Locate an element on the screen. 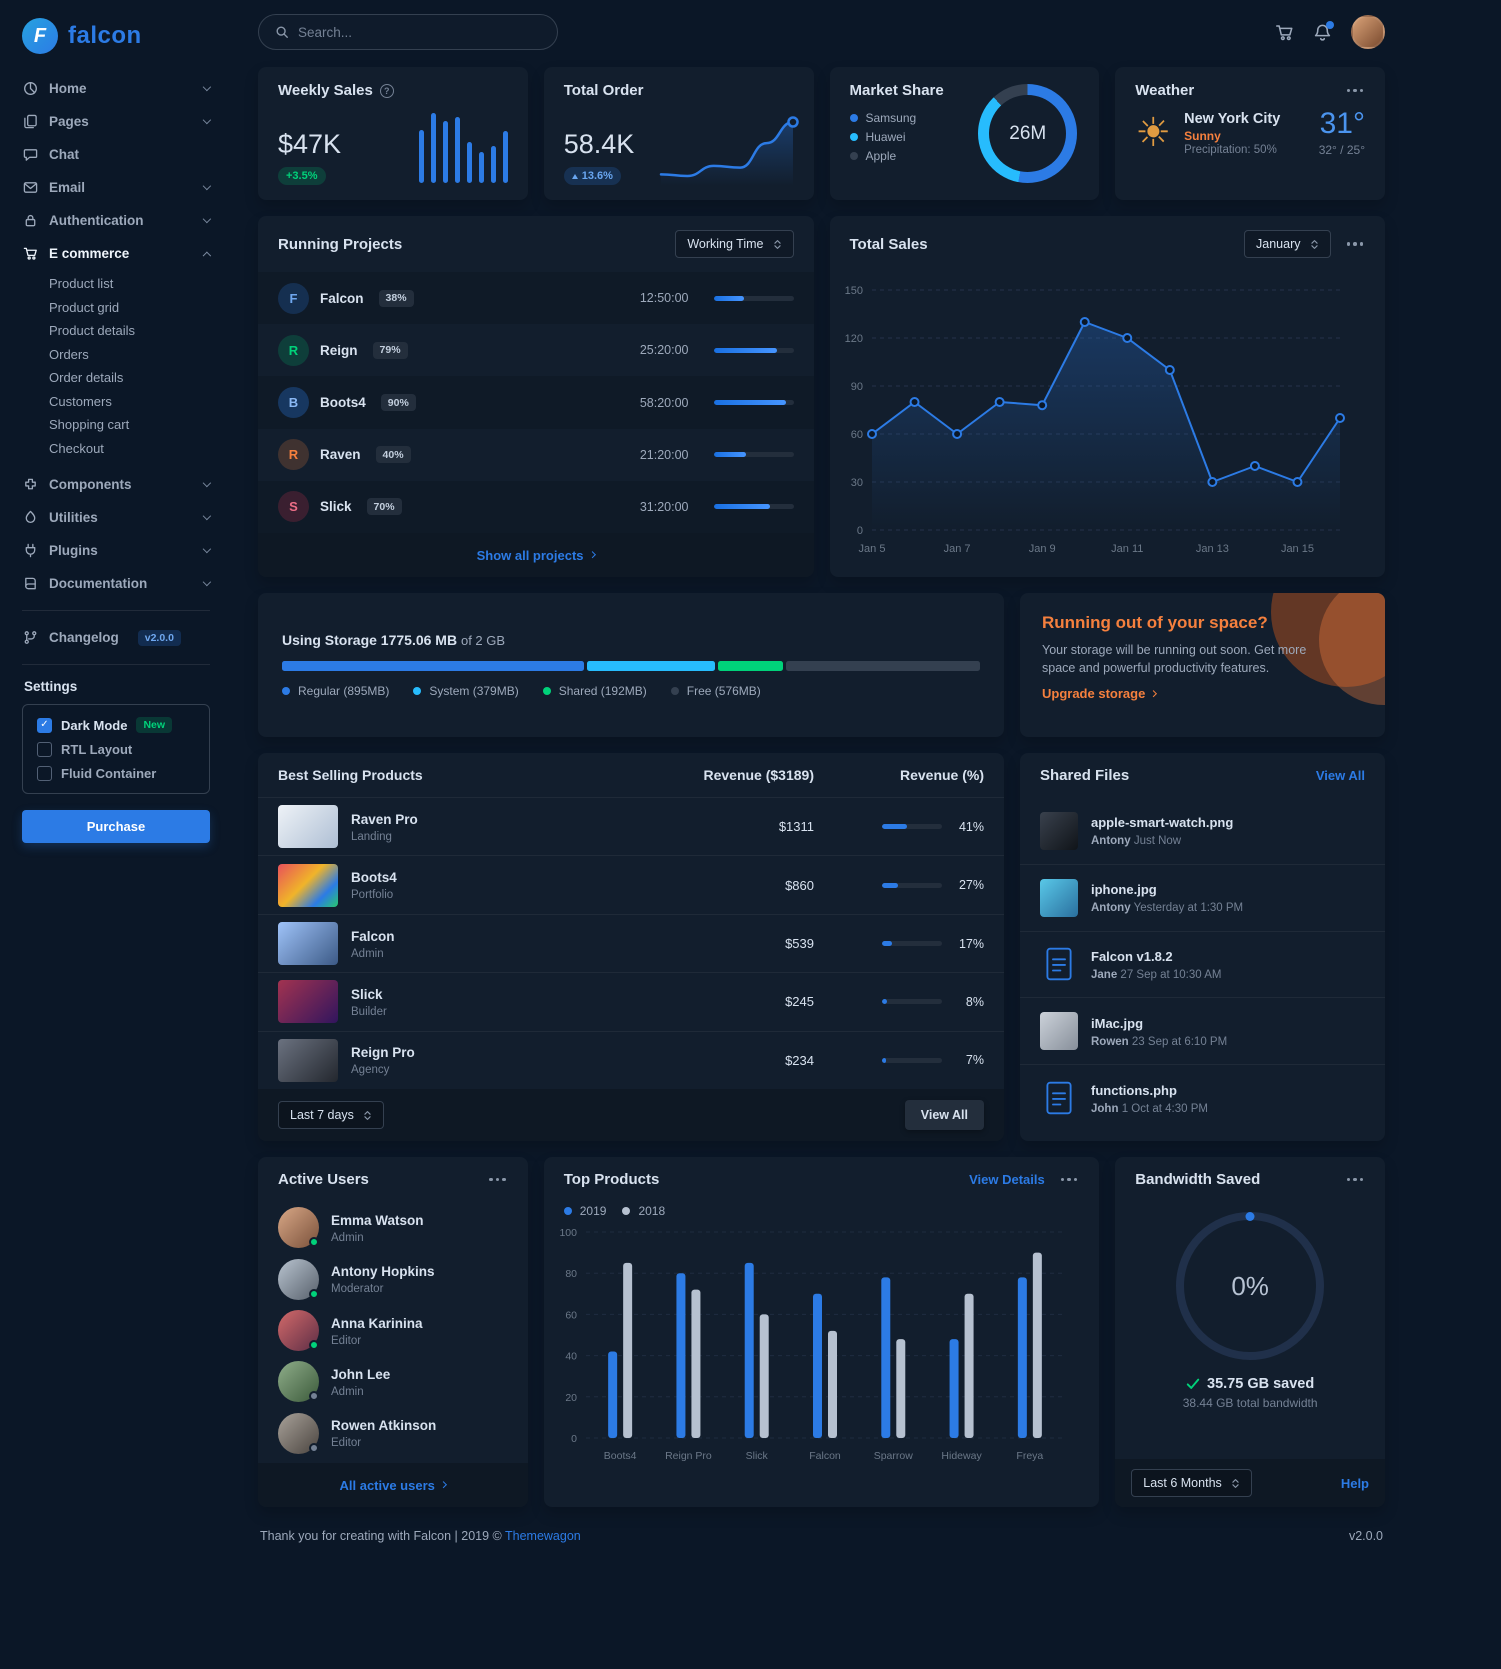  sun-icon: ☀ is located at coordinates (1153, 133).